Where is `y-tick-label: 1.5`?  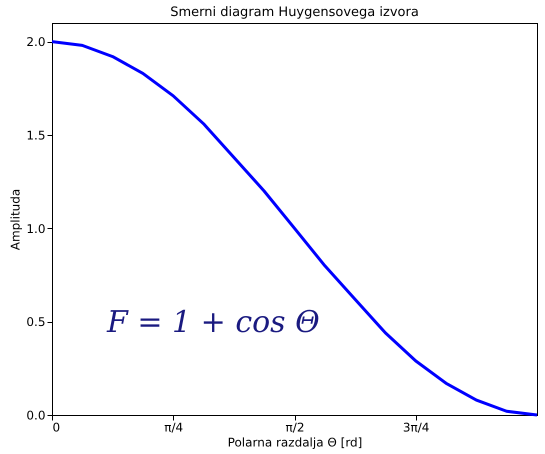 y-tick-label: 1.5 is located at coordinates (36, 135).